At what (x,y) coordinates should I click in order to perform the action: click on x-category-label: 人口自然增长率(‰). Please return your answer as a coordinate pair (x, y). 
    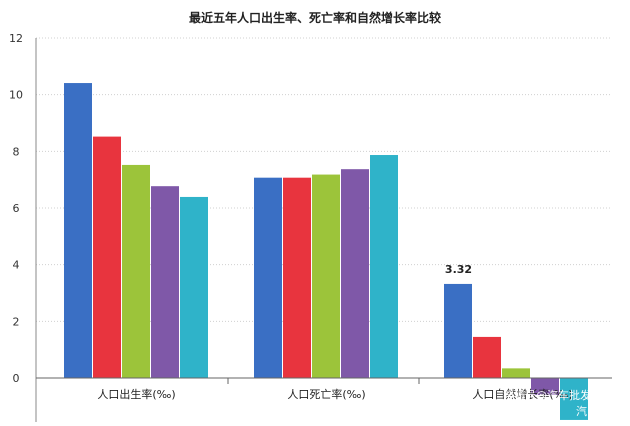
    Looking at the image, I should click on (522, 394).